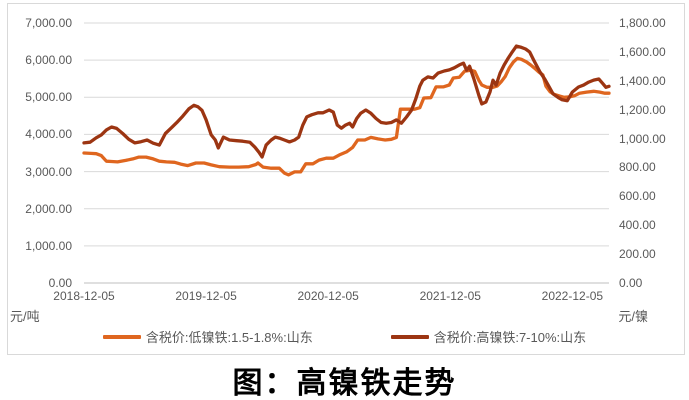  I want to click on x-axis-tick-label: 2018-12-05, so click(84, 296).